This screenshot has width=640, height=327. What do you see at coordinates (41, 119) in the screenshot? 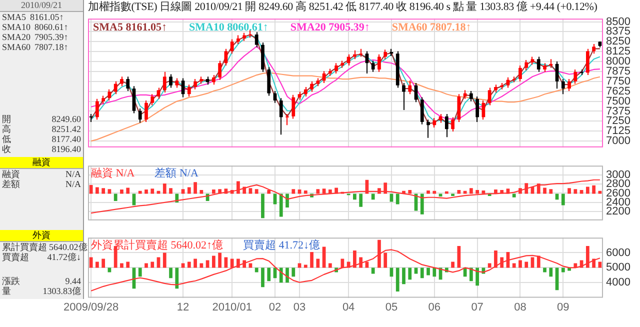
I see `text: 開 8249.60` at bounding box center [41, 119].